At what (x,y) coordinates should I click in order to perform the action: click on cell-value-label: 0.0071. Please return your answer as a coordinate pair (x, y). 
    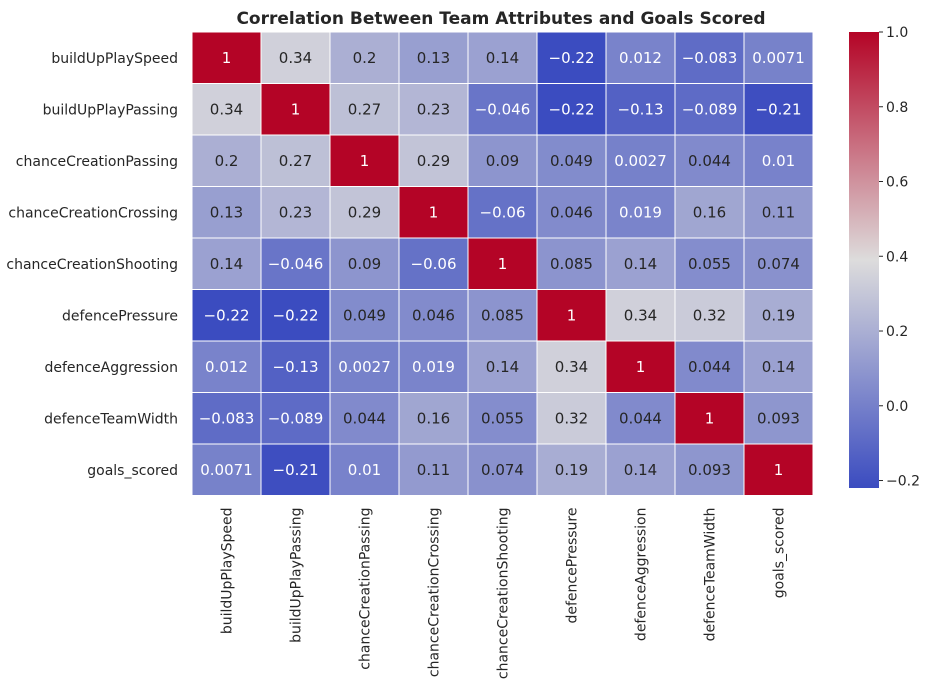
    Looking at the image, I should click on (226, 470).